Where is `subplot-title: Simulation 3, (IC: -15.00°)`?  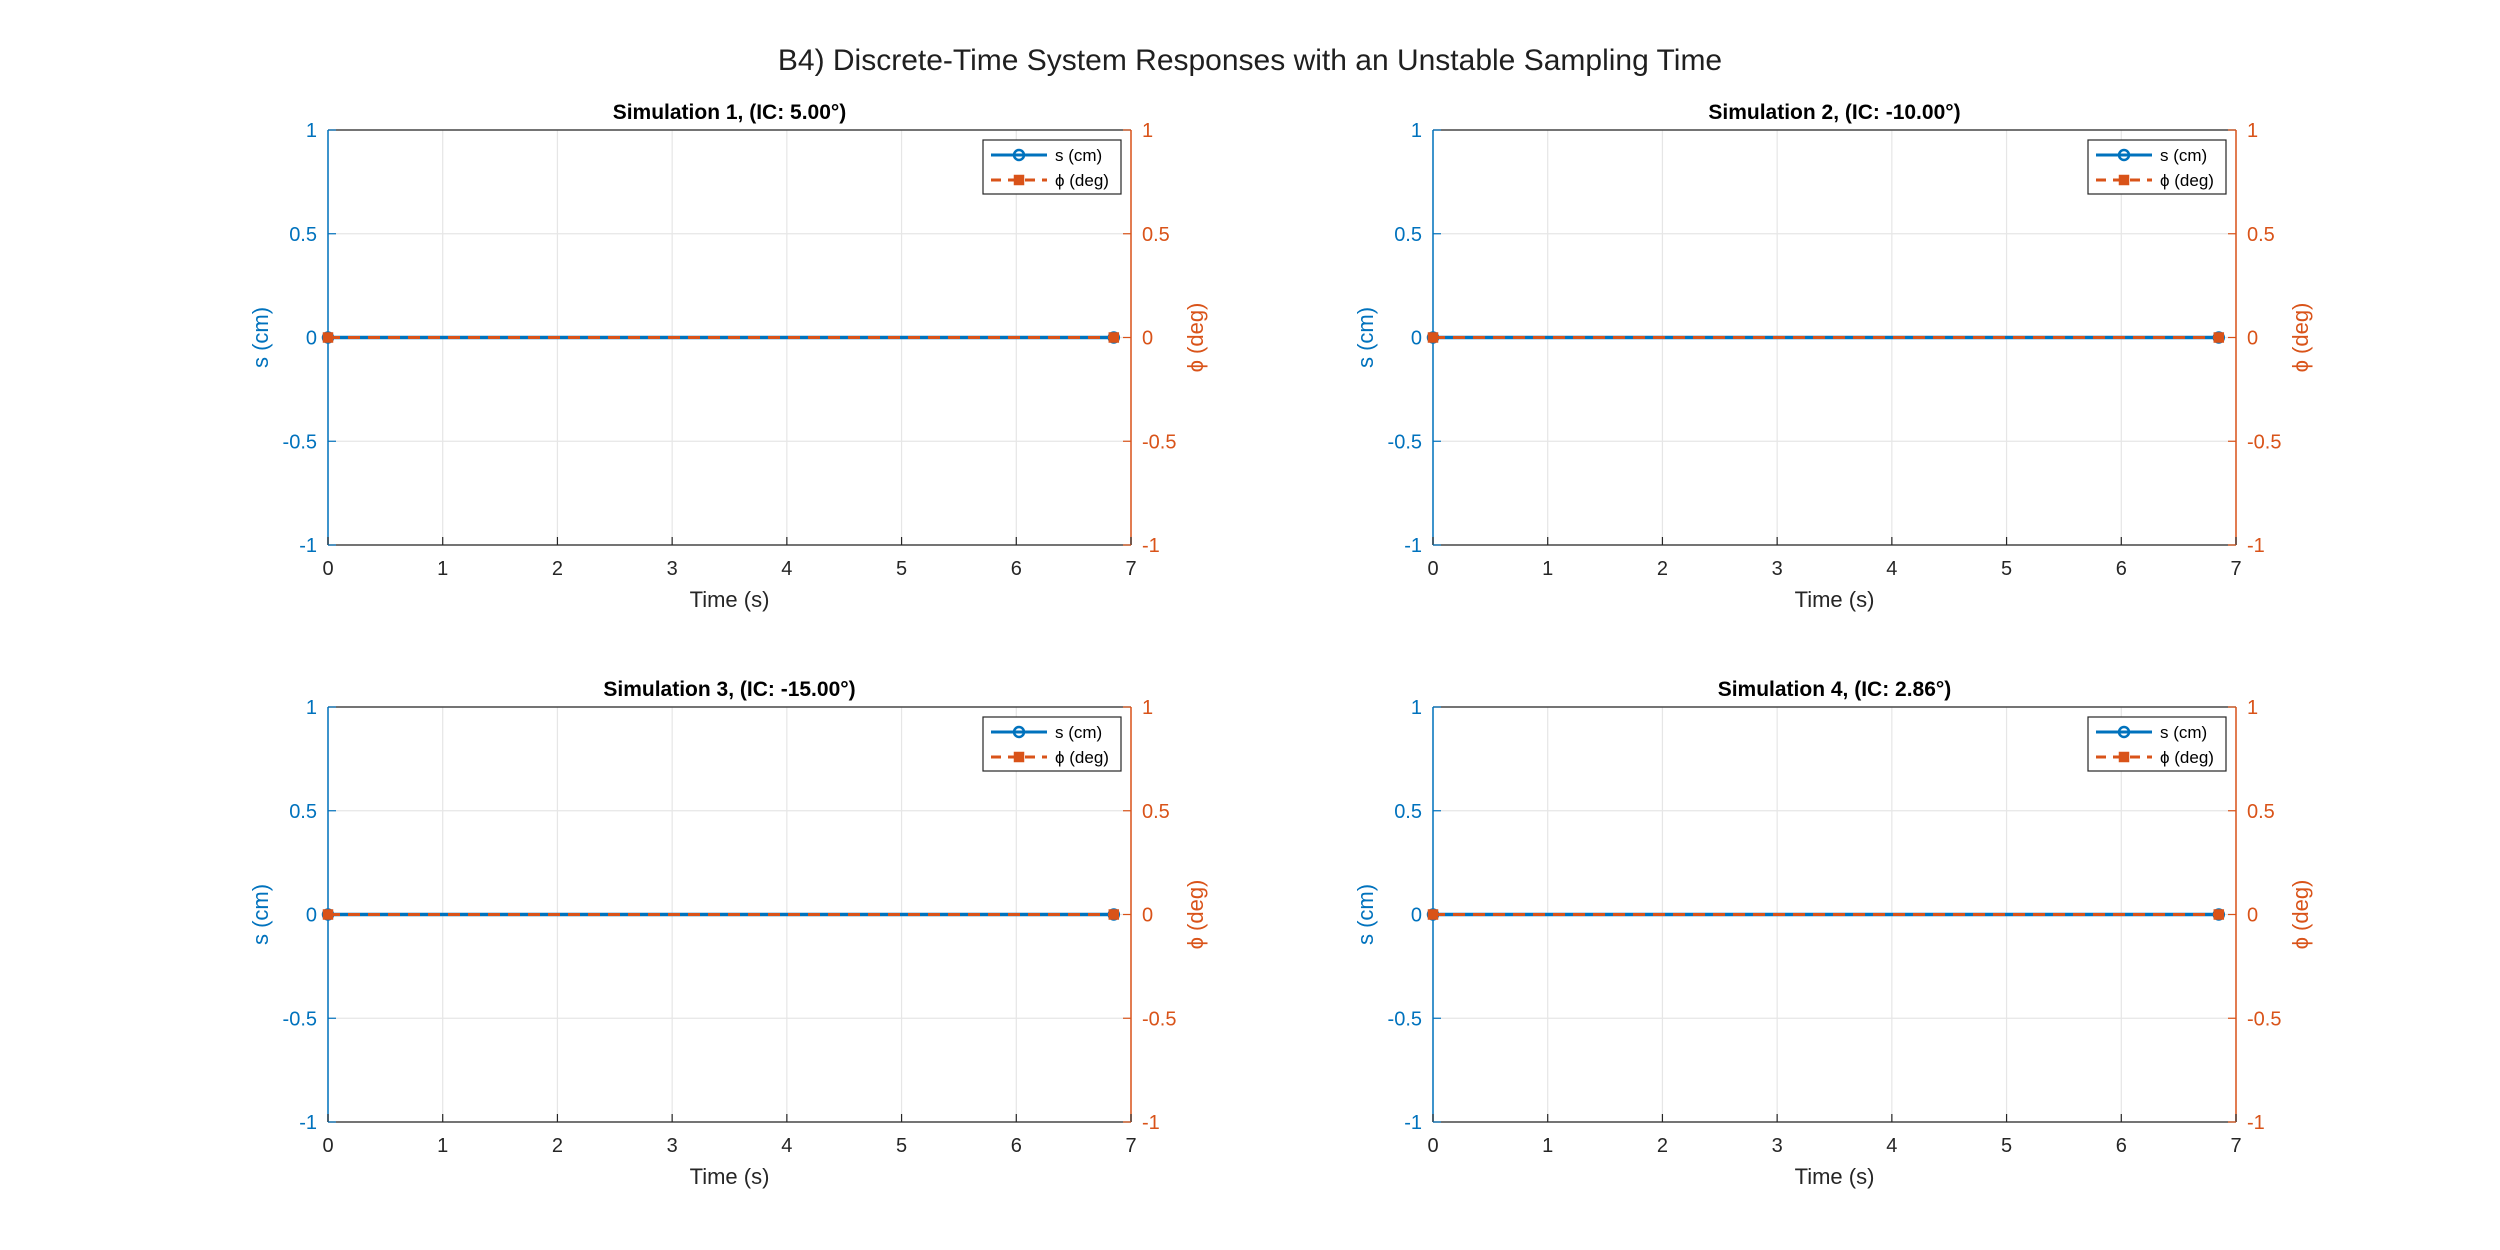 subplot-title: Simulation 3, (IC: -15.00°) is located at coordinates (729, 689).